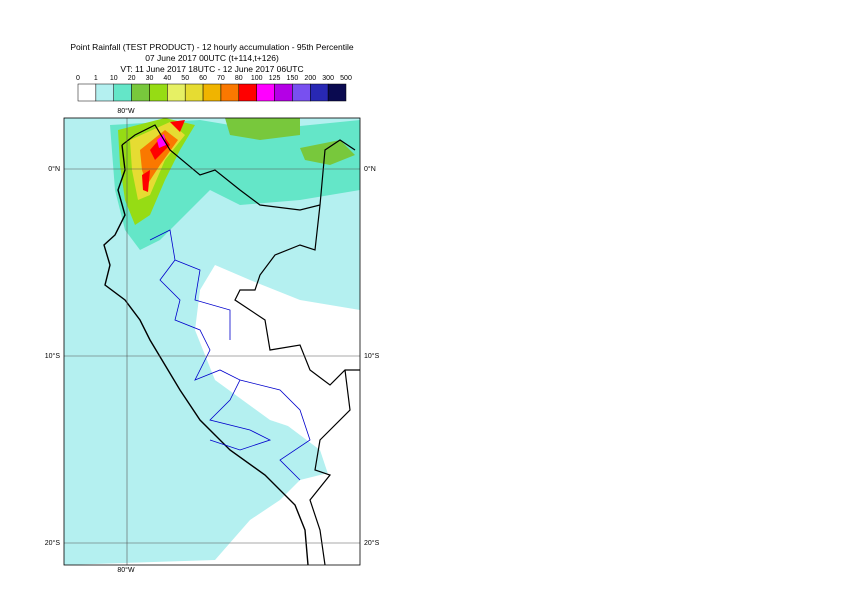 This screenshot has width=842, height=596. What do you see at coordinates (203, 78) in the screenshot?
I see `legend-label: 60` at bounding box center [203, 78].